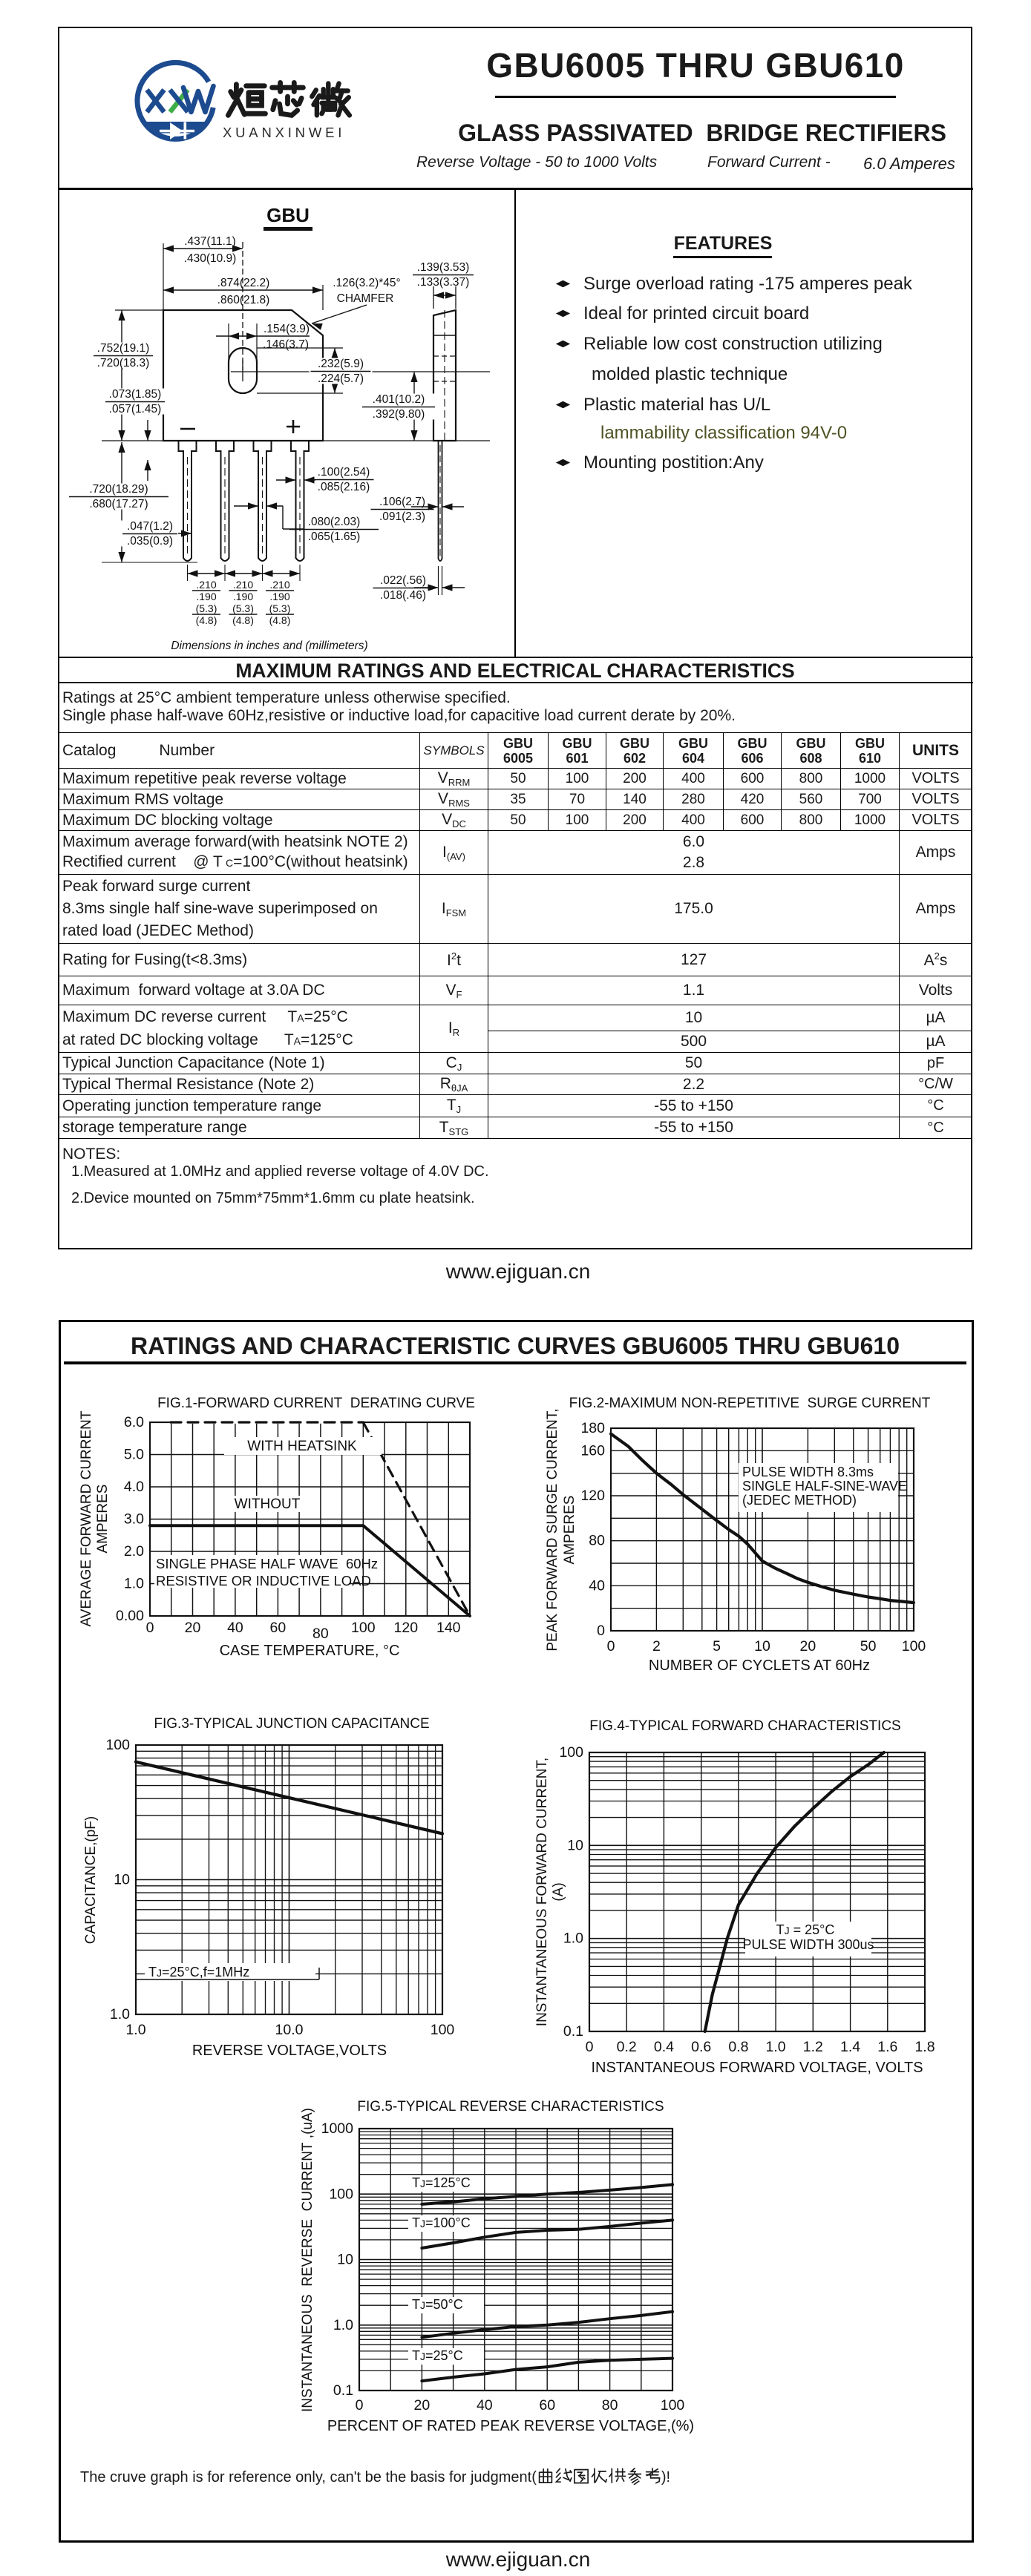  I want to click on svg-text: SINGLE HALF-SINE-WAVE, so click(824, 1486).